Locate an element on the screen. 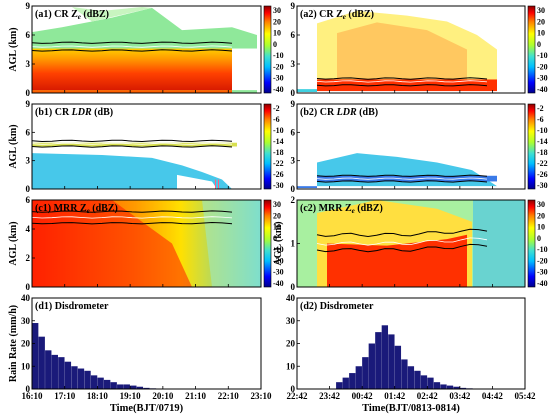 The image size is (550, 415). x-tick-label: 21:10 is located at coordinates (195, 396).